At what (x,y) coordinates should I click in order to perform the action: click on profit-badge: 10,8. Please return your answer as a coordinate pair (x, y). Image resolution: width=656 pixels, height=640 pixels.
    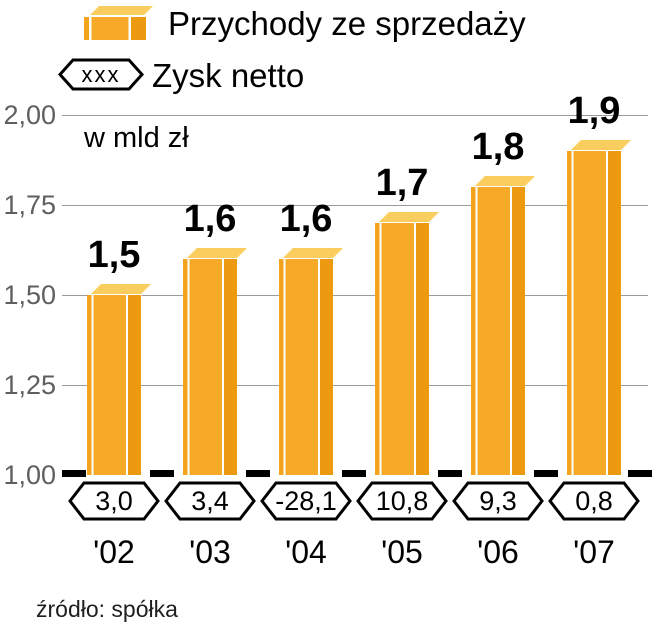
    Looking at the image, I should click on (402, 501).